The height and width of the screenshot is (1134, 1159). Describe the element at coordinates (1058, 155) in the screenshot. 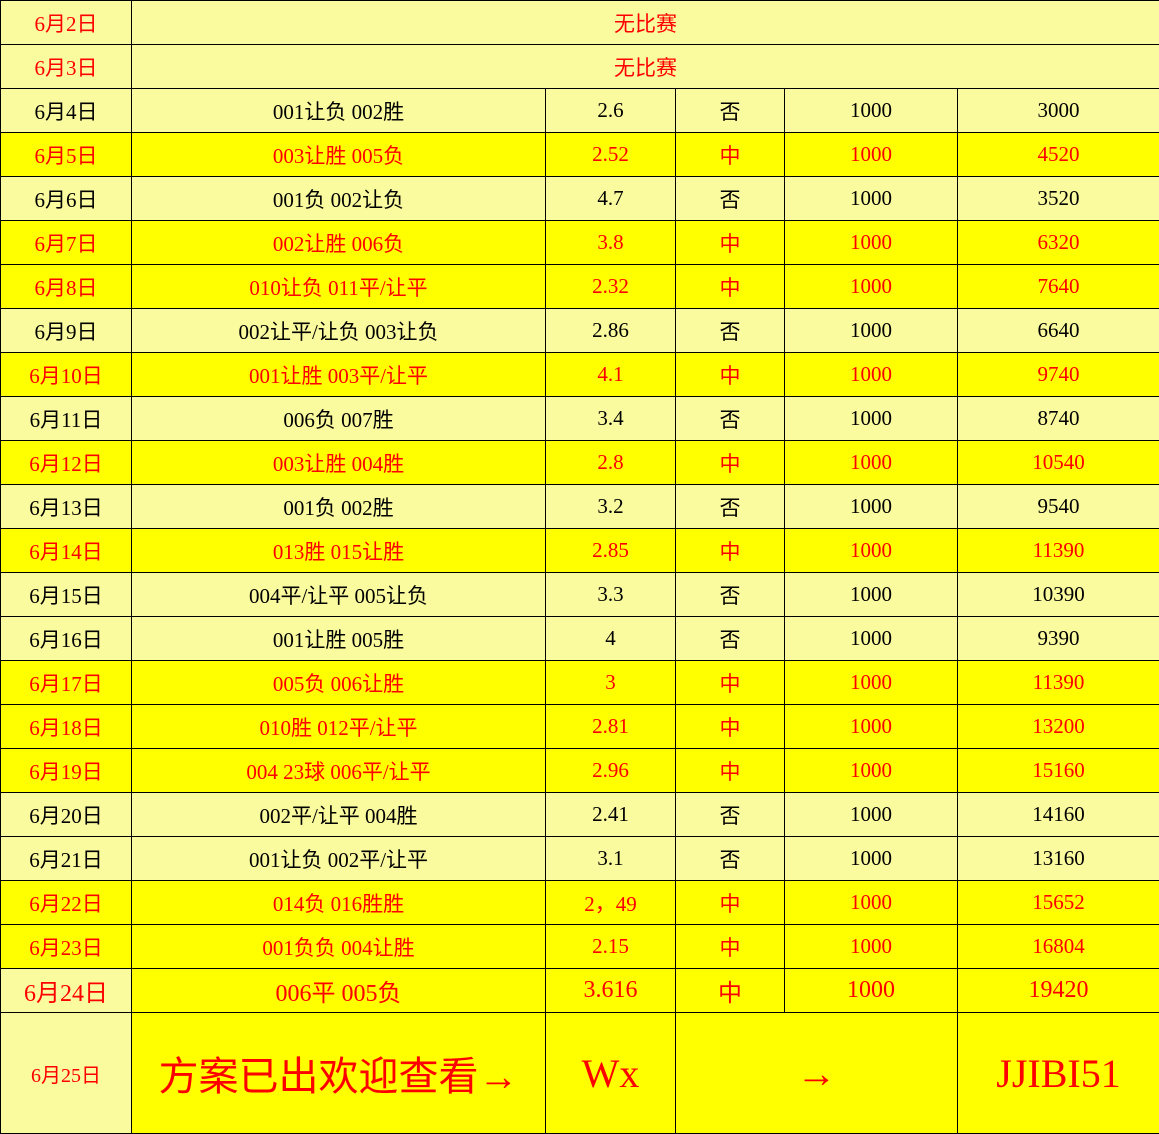

I see `total-cell: 4520` at that location.